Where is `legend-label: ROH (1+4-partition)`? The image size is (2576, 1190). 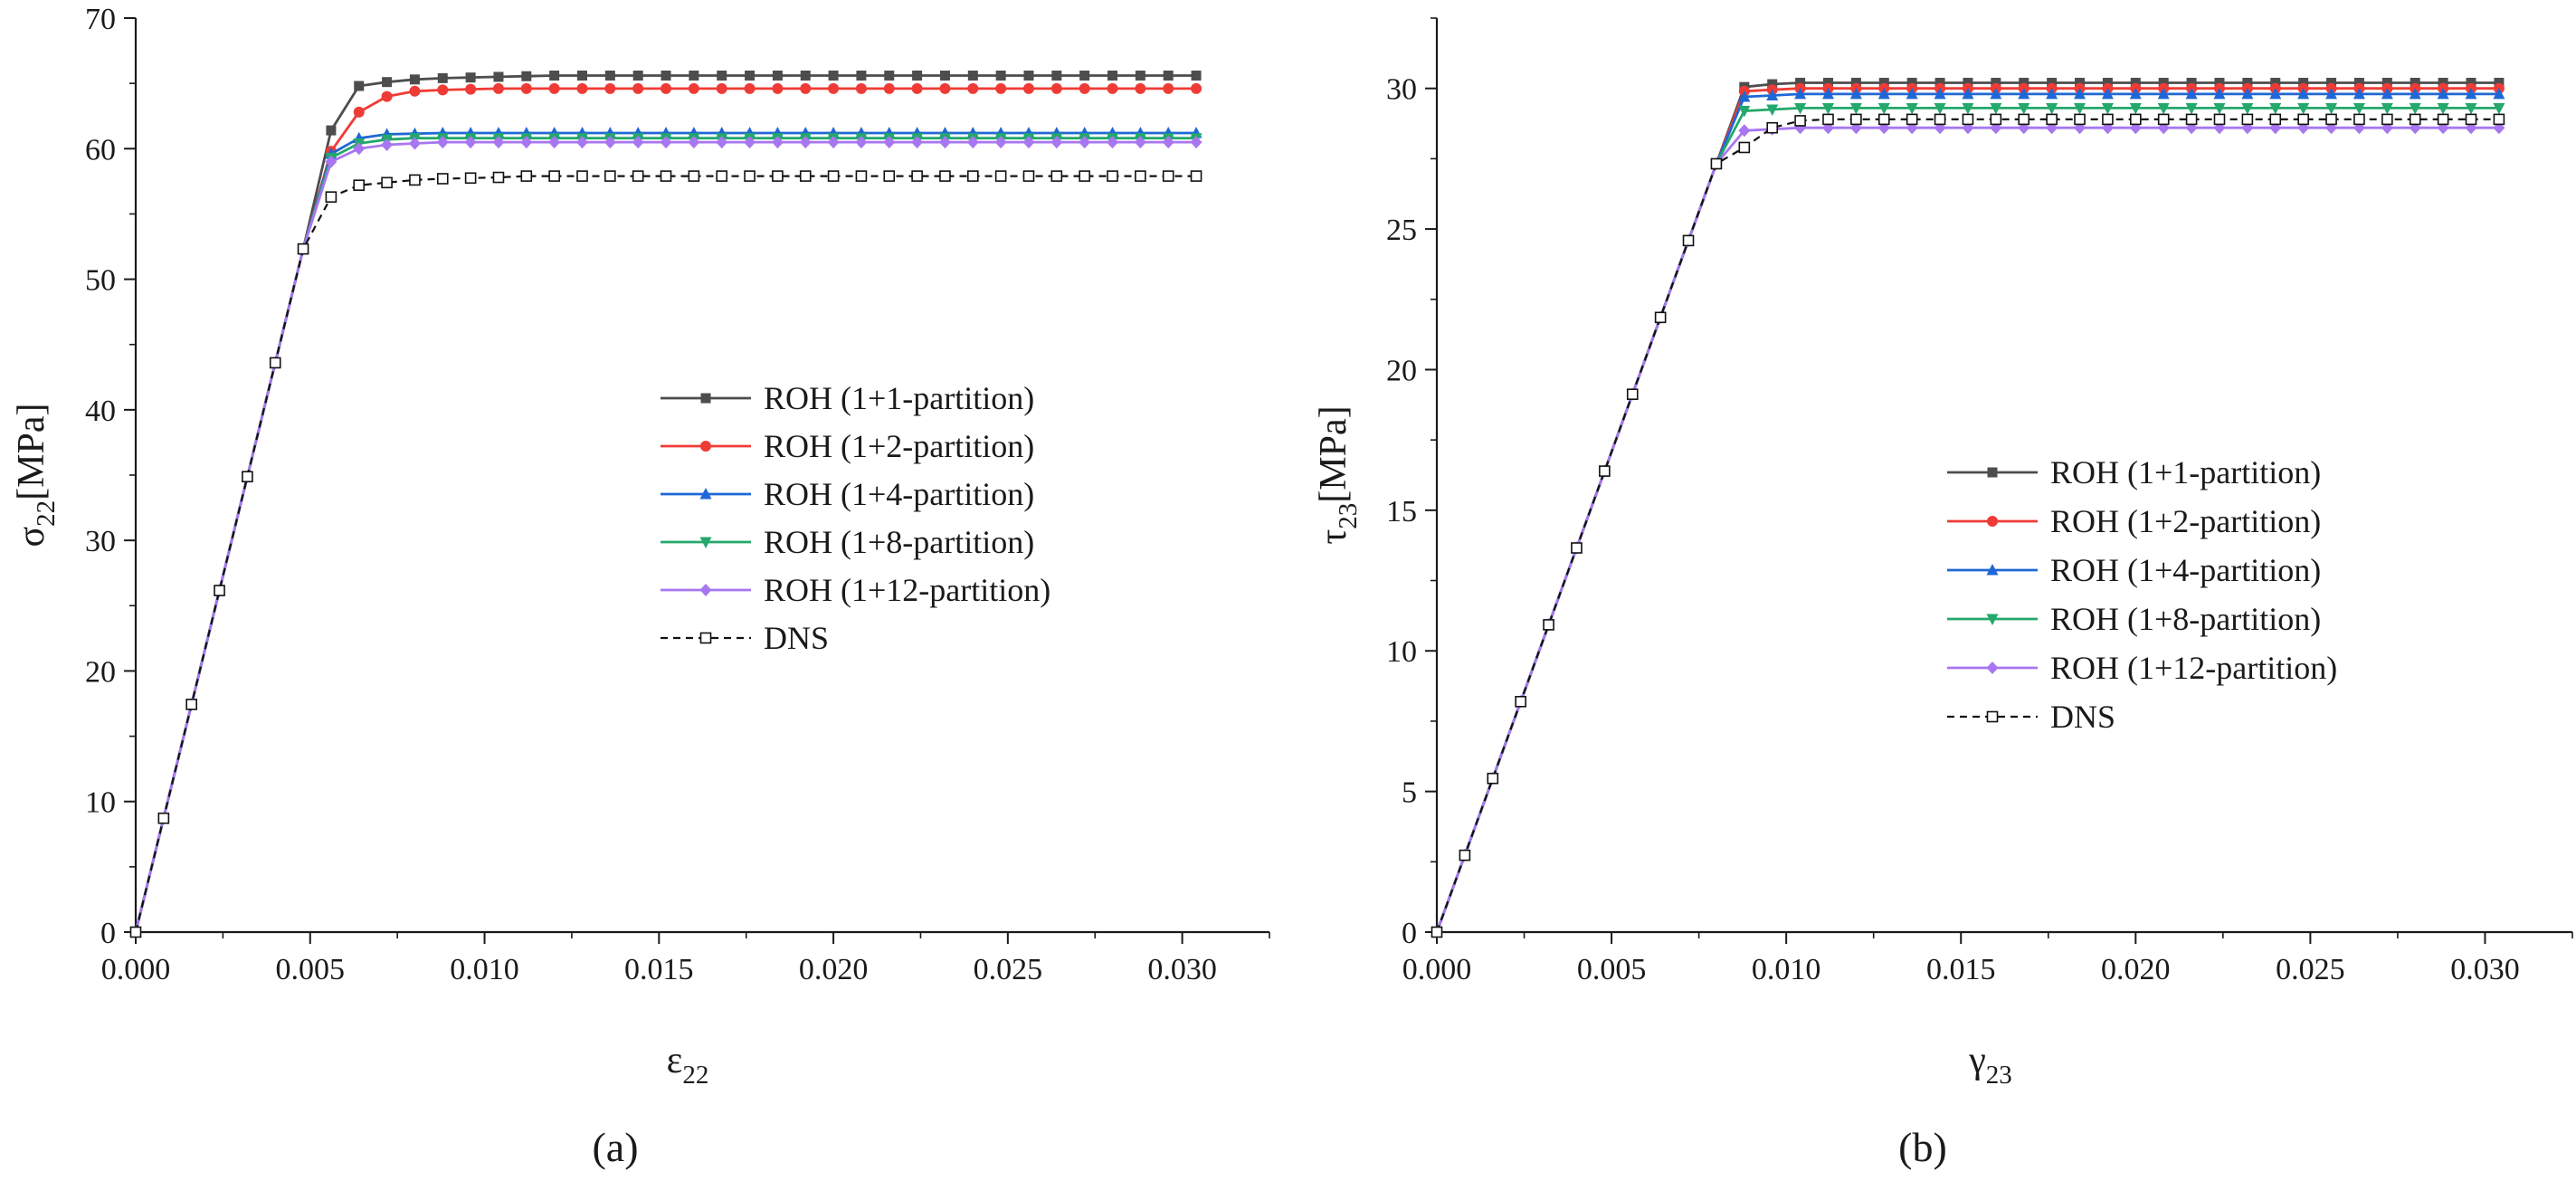 legend-label: ROH (1+4-partition) is located at coordinates (2185, 570).